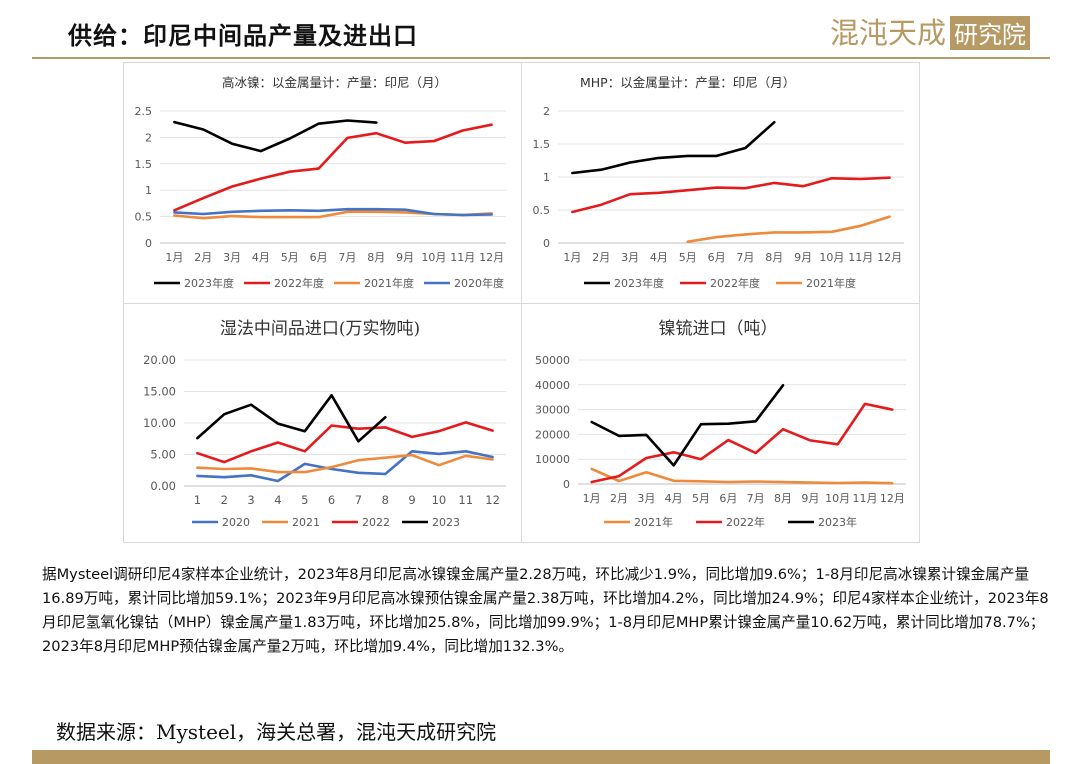 This screenshot has height=764, width=1080. Describe the element at coordinates (465, 500) in the screenshot. I see `x-tick-label: 11` at that location.